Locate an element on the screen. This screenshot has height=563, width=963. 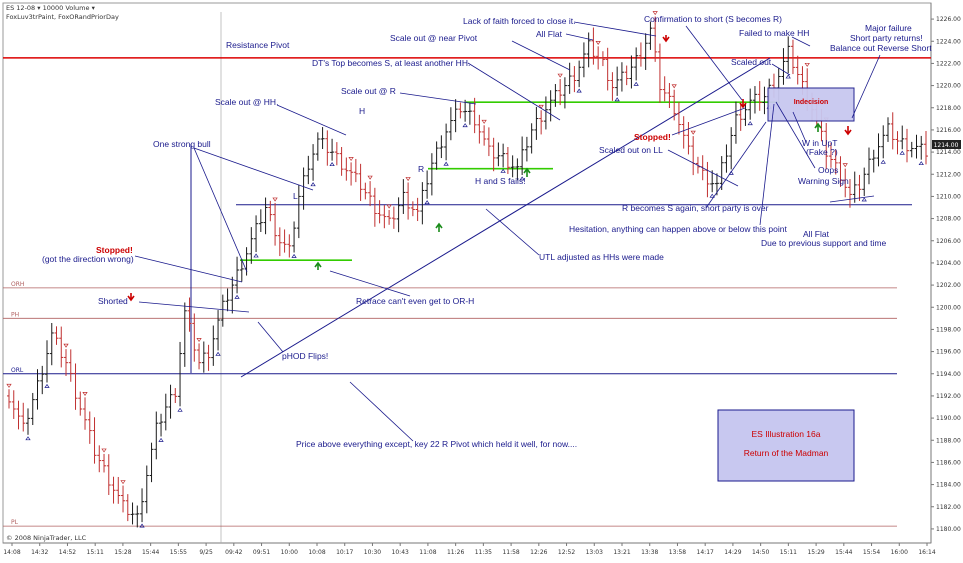
x-tick-label: 15:44 is located at coordinates (150, 552).